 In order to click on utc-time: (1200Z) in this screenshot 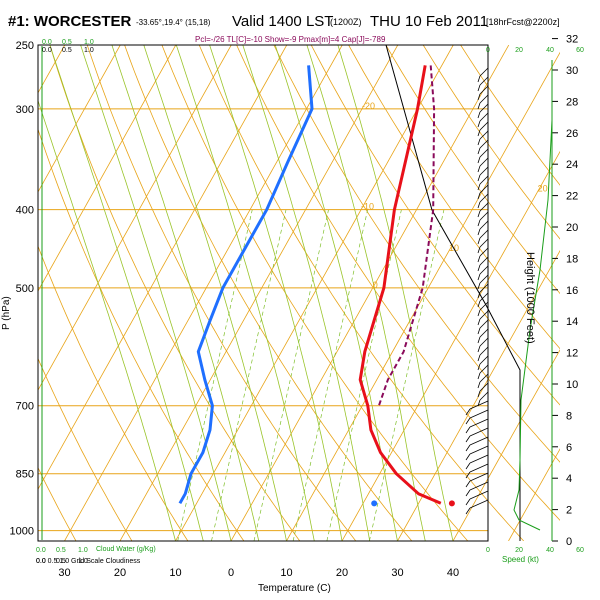, I will do `click(346, 22)`.